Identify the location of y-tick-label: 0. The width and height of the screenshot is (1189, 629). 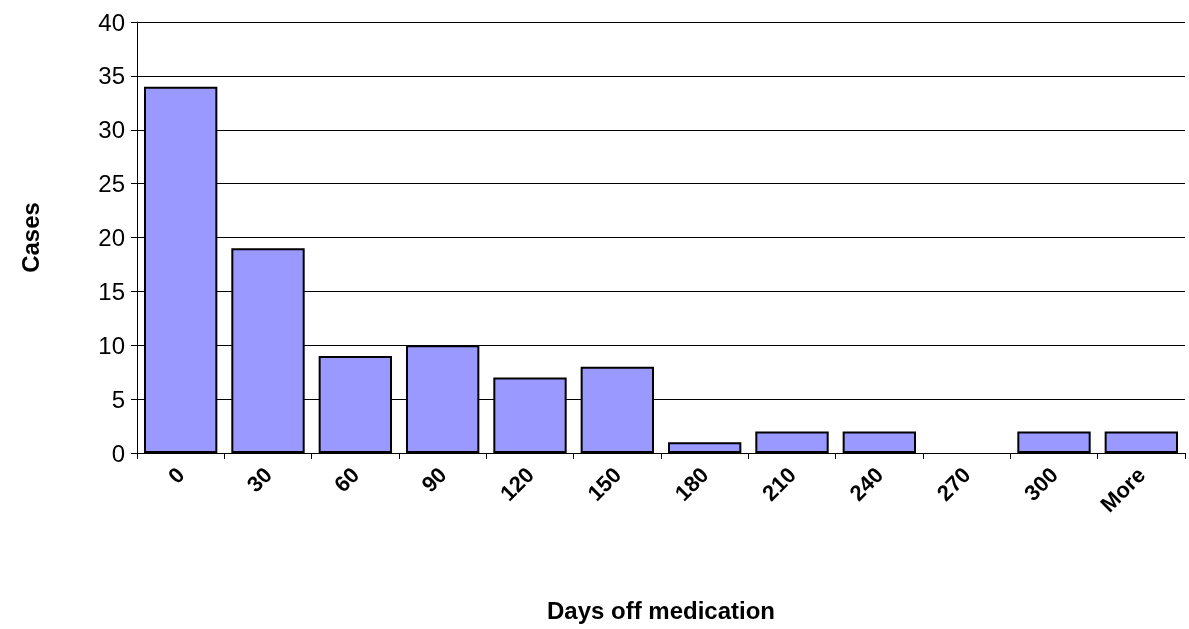
(118, 453).